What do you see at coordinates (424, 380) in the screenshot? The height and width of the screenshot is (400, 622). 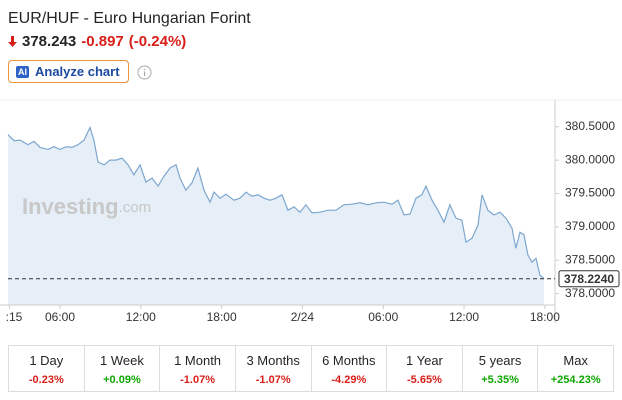 I see `period-change: -5.65%` at bounding box center [424, 380].